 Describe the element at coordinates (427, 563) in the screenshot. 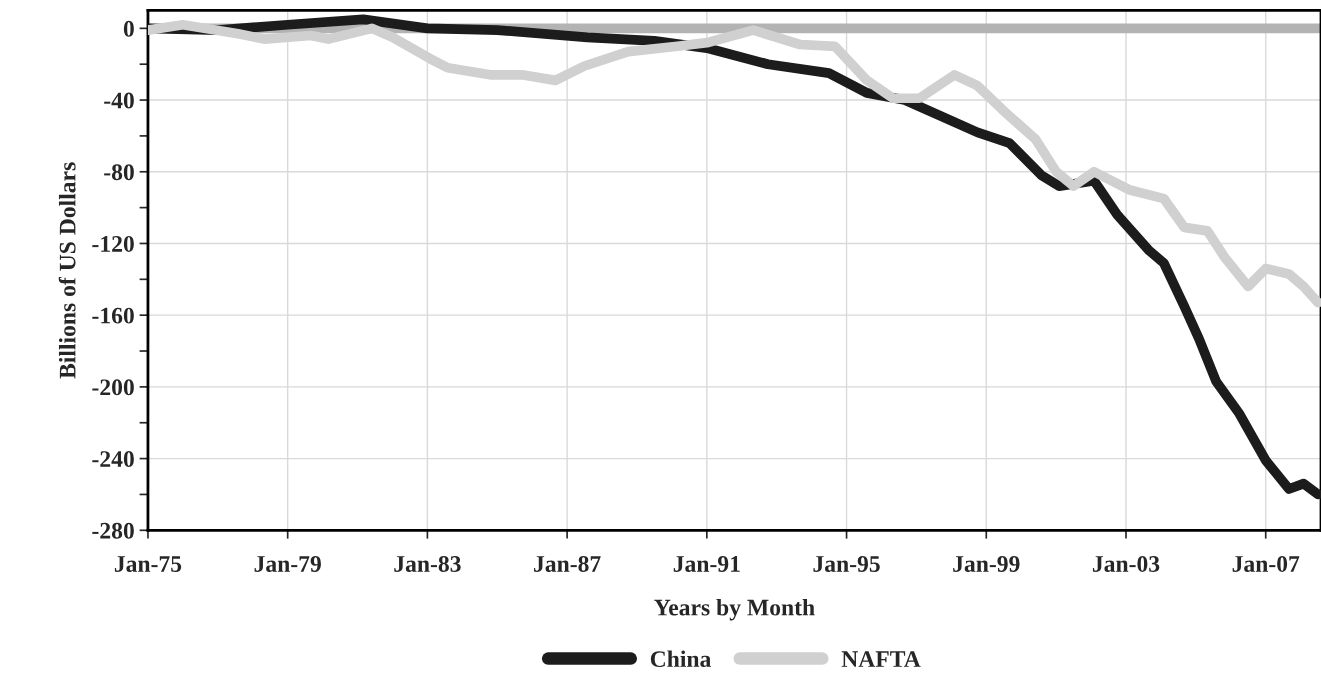

I see `x-tick-label: Jan-83` at that location.